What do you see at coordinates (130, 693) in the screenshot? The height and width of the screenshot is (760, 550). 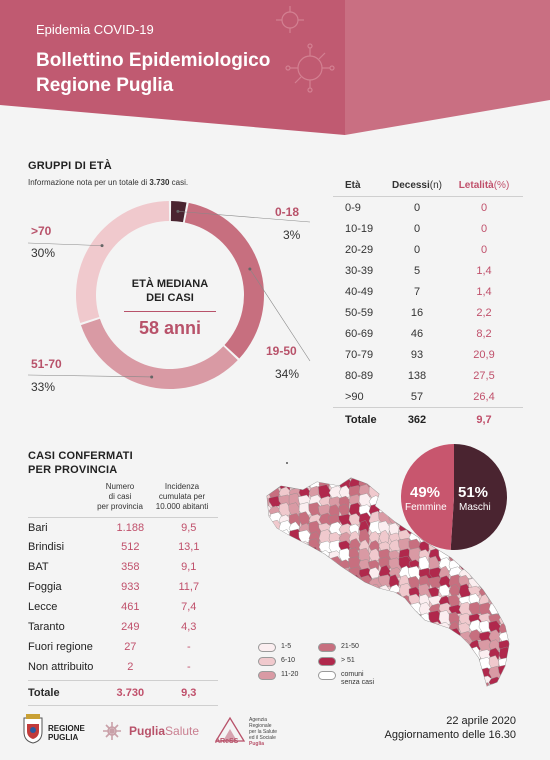 I see `prov-total-casi: 3.730` at bounding box center [130, 693].